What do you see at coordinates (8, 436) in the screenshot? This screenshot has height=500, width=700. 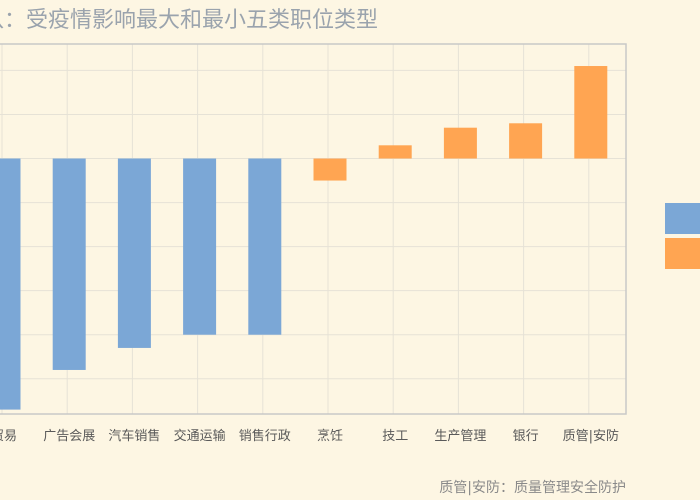 I see `x-tick-label: 贸易` at bounding box center [8, 436].